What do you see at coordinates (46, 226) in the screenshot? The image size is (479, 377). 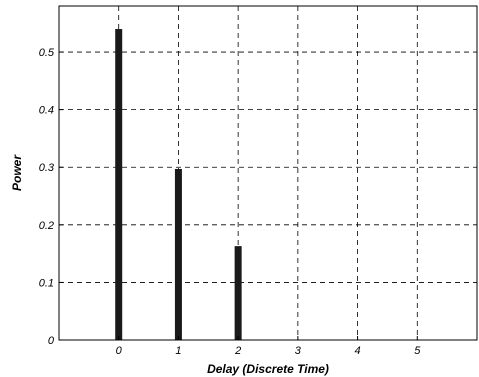 I see `y-tick-label: 0.2` at bounding box center [46, 226].